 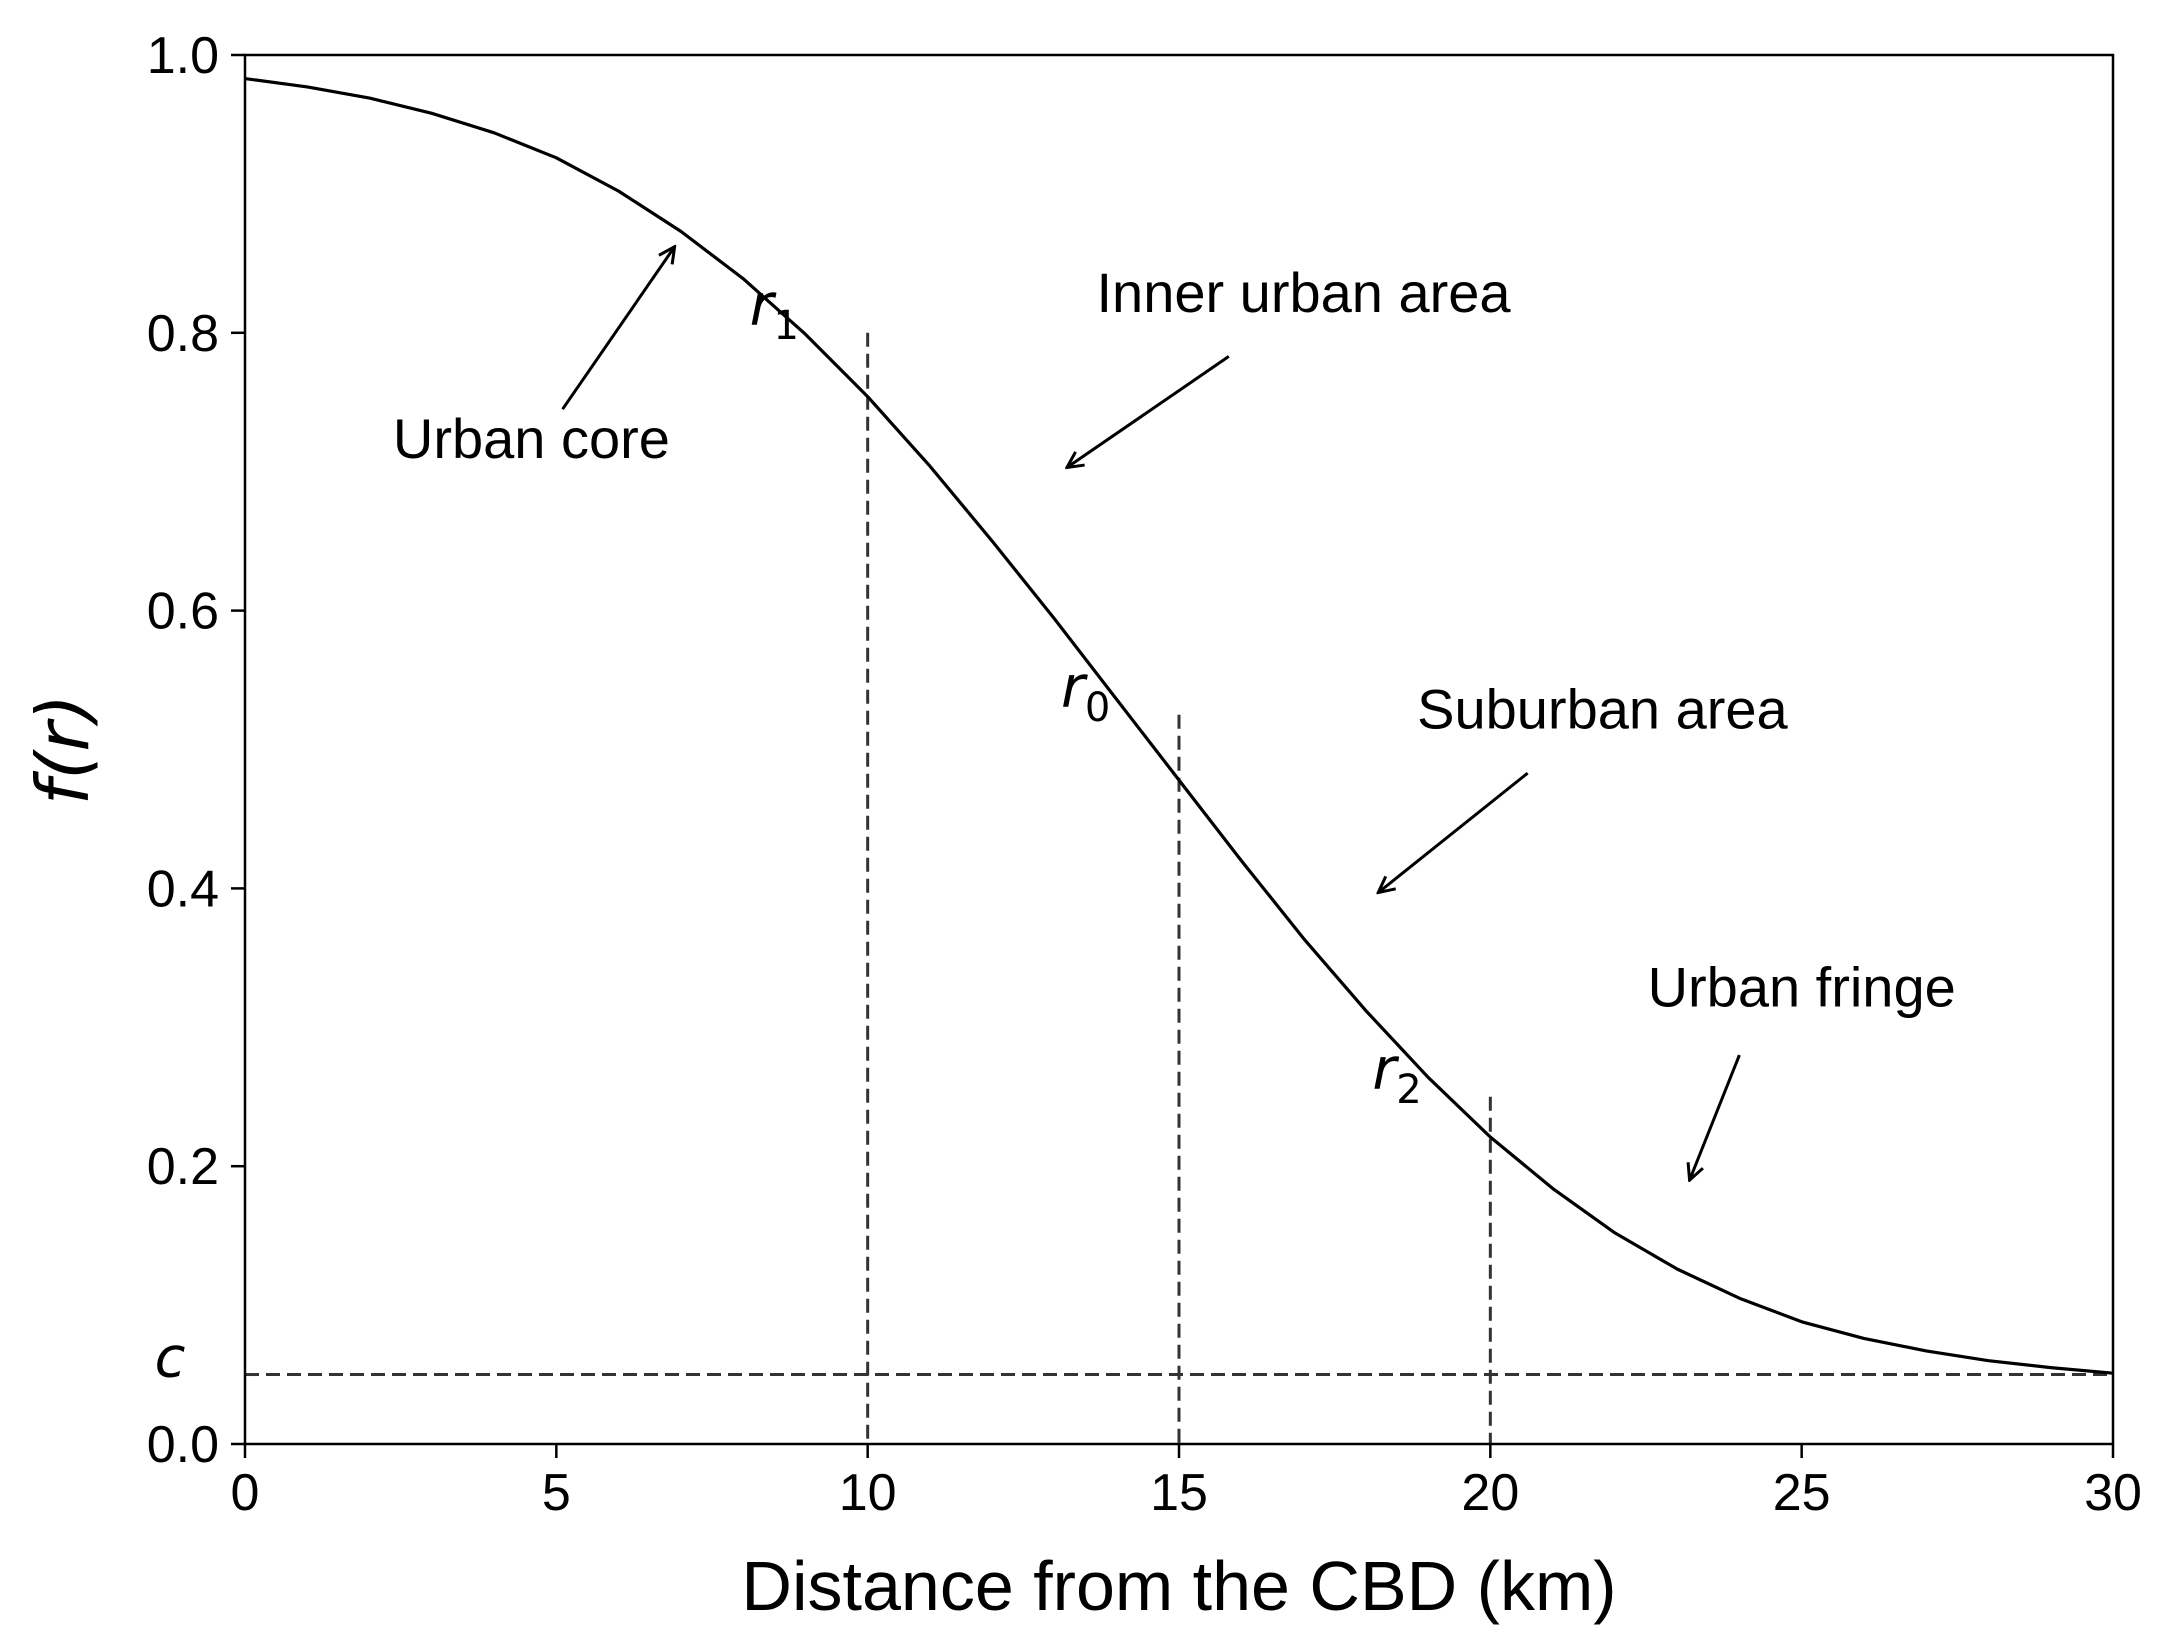 What do you see at coordinates (183, 612) in the screenshot?
I see `y-tick-label: 0.6` at bounding box center [183, 612].